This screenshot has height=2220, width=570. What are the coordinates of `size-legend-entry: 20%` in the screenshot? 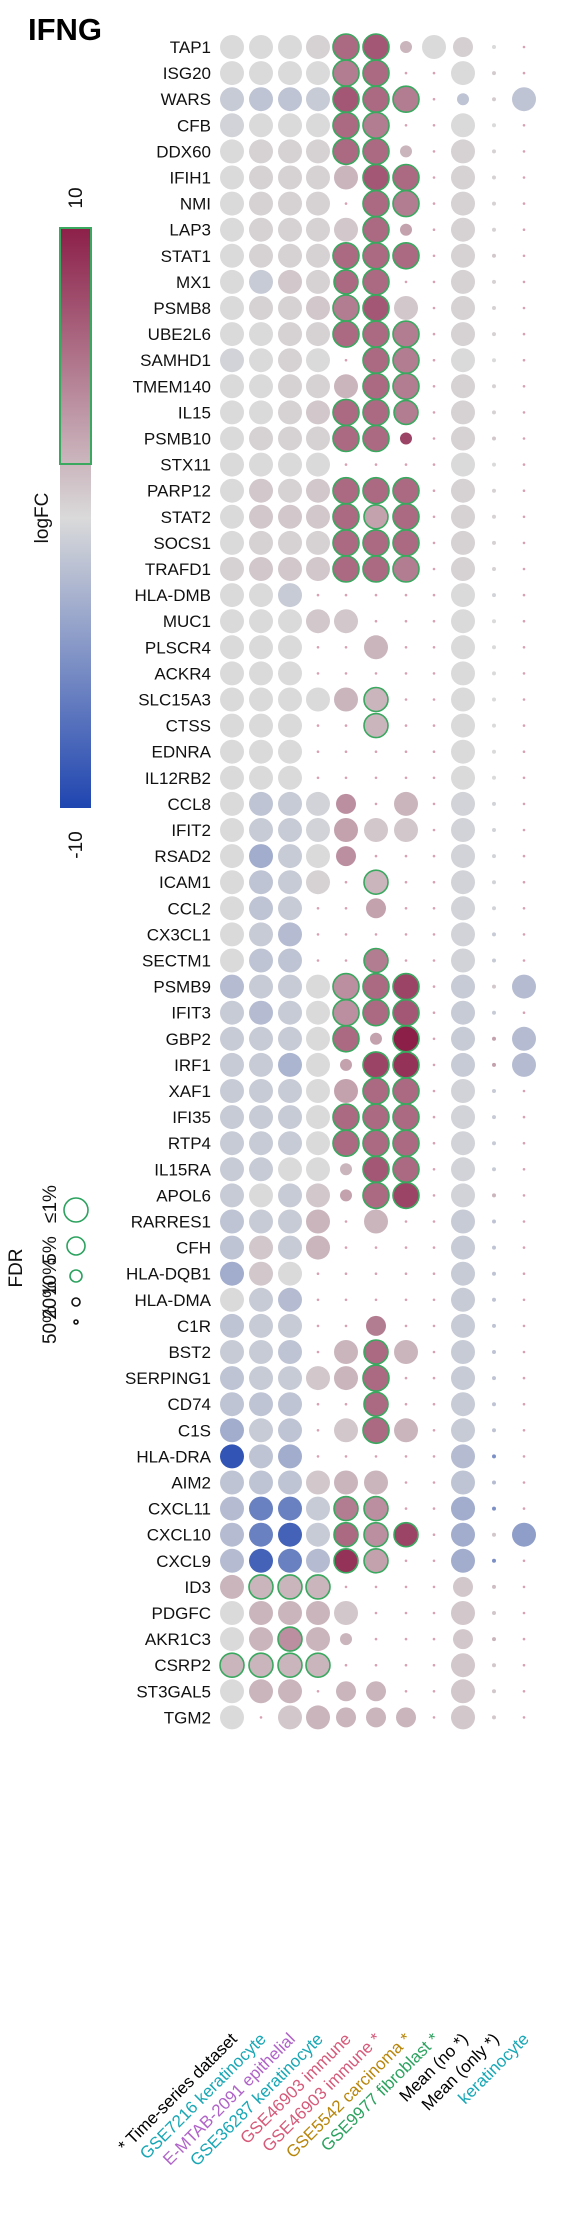 It's located at (50, 1300).